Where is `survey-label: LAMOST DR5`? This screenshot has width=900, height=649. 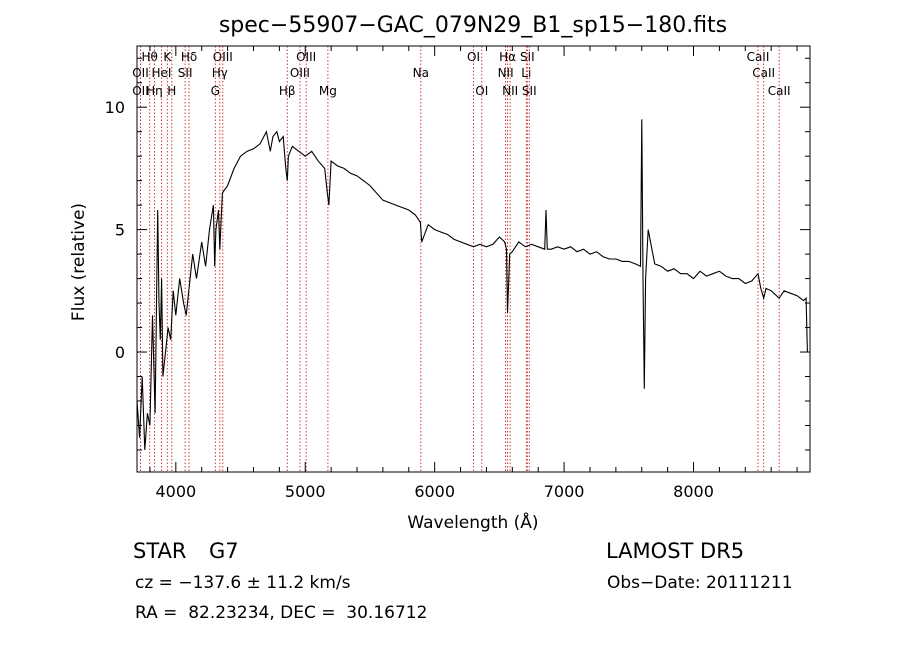
survey-label: LAMOST DR5 is located at coordinates (675, 551).